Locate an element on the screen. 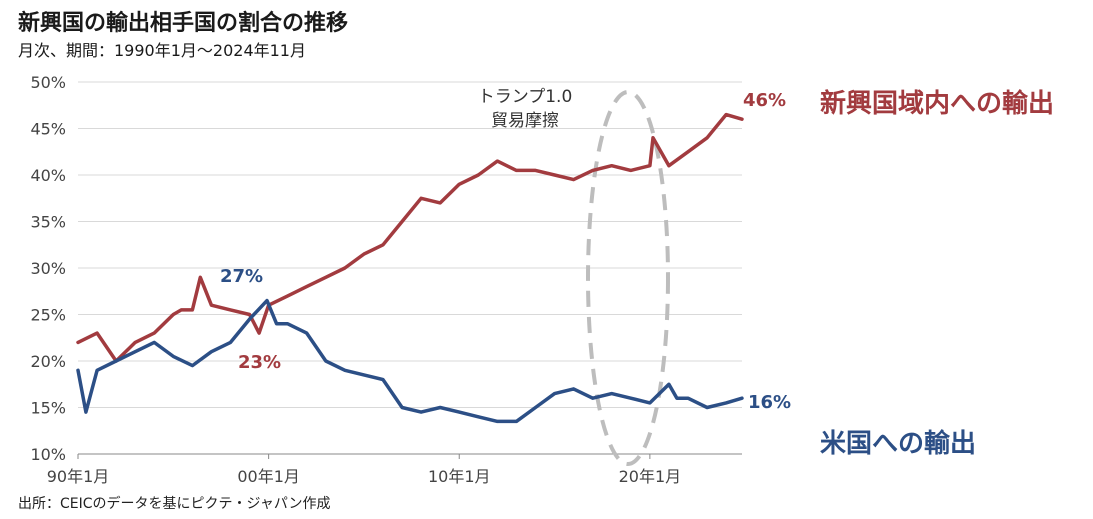 Image resolution: width=1093 pixels, height=519 pixels. y-tick-label: 40% is located at coordinates (48, 175).